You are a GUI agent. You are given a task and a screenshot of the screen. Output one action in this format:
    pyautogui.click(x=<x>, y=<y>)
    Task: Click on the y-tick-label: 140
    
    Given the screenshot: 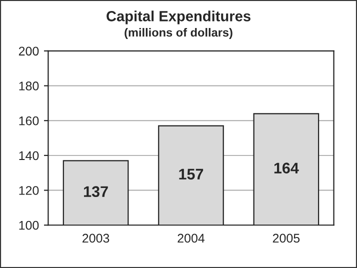 What is the action you would take?
    pyautogui.click(x=29, y=155)
    